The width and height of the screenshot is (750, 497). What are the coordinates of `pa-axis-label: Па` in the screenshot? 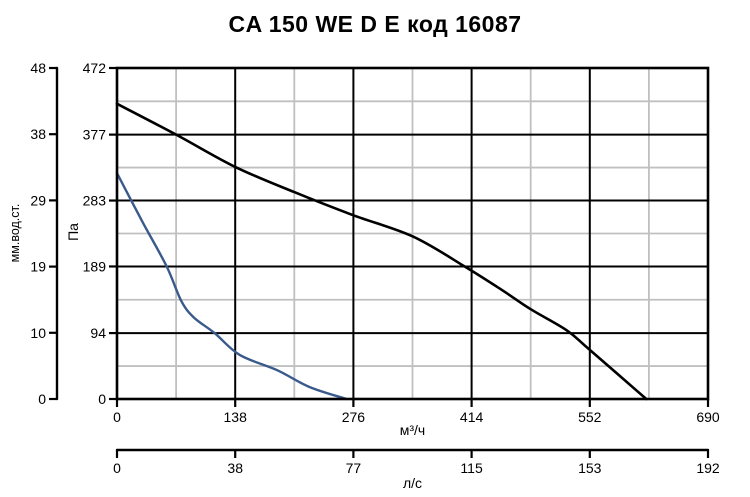 It's located at (73, 232).